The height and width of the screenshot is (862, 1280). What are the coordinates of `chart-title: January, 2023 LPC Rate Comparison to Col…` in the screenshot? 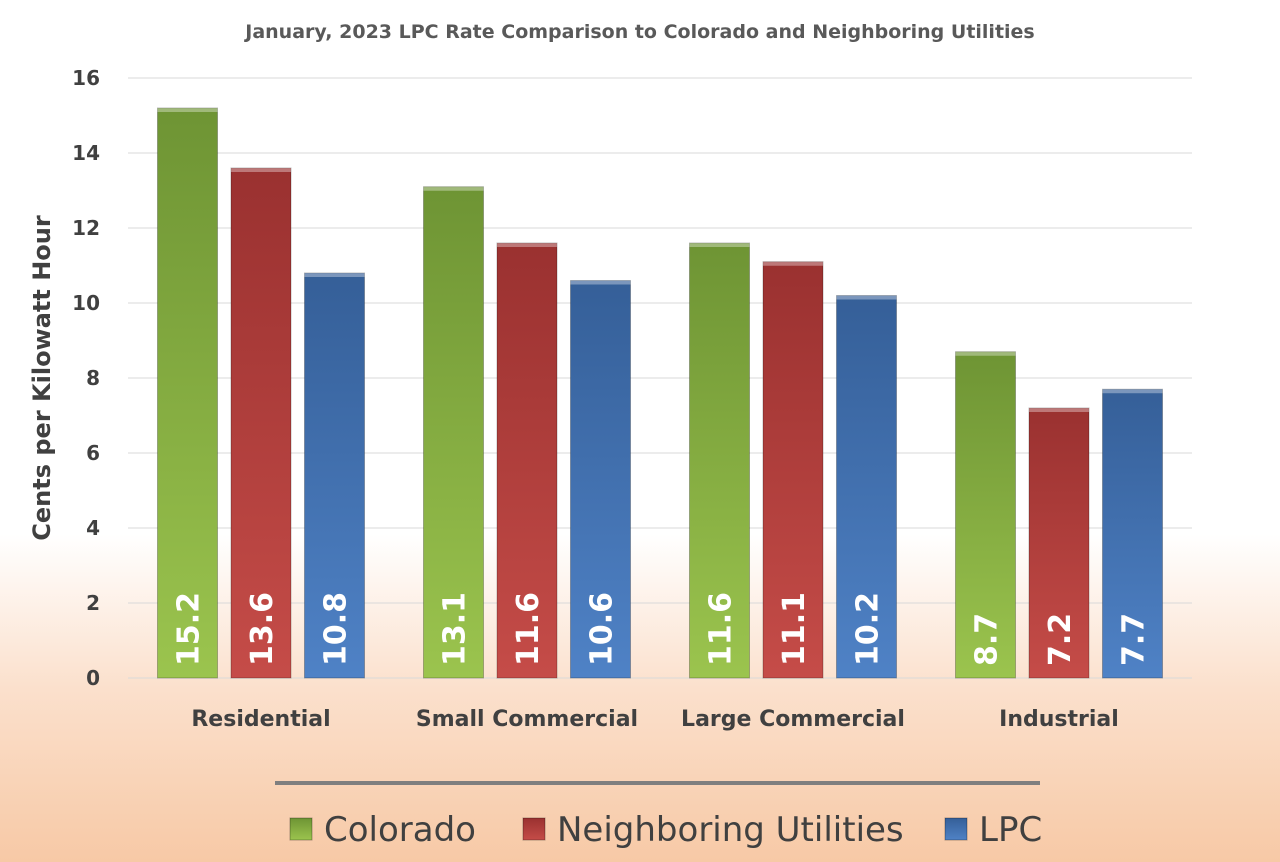 It's located at (638, 32).